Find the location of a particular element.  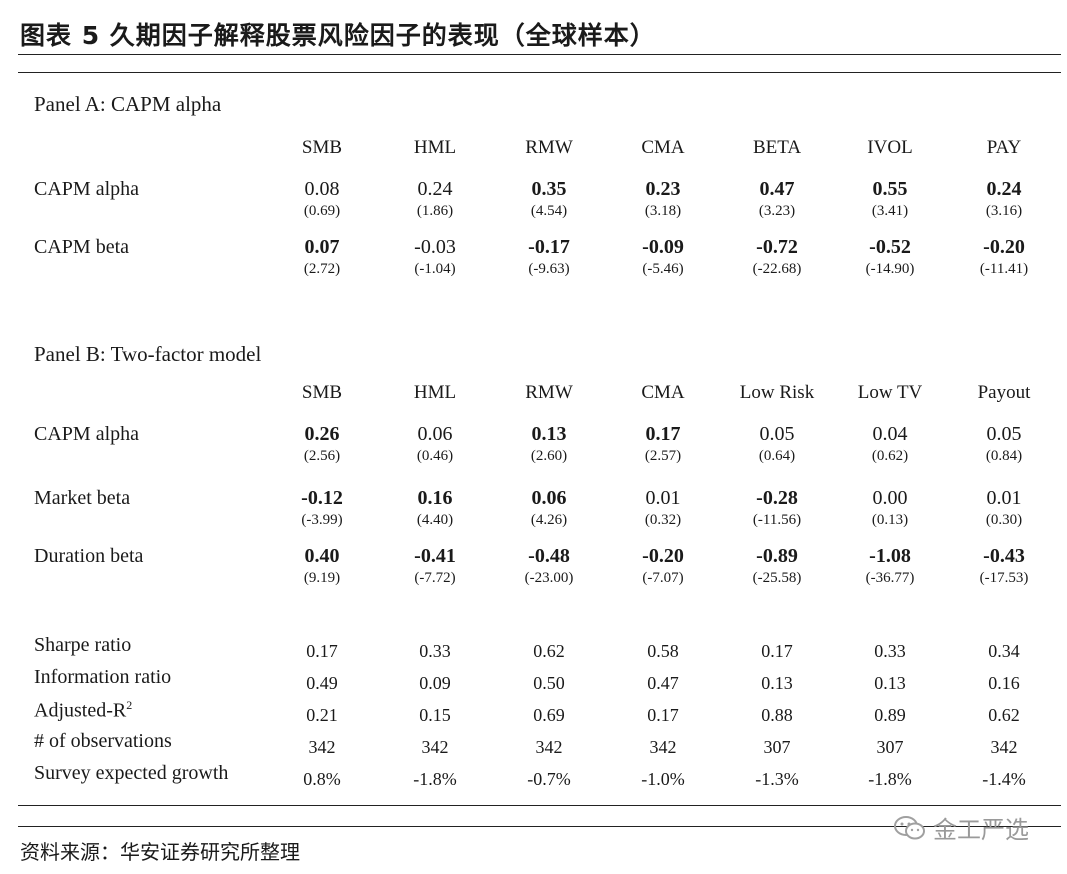

coefficient: 0.07 is located at coordinates (322, 247).